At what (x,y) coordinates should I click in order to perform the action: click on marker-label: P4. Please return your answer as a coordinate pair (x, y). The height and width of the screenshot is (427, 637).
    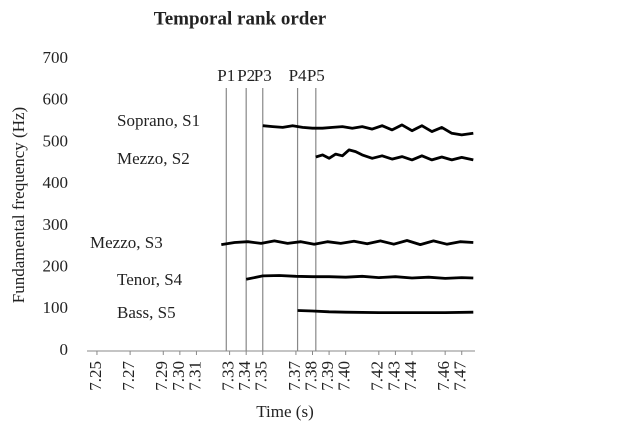
    Looking at the image, I should click on (298, 75).